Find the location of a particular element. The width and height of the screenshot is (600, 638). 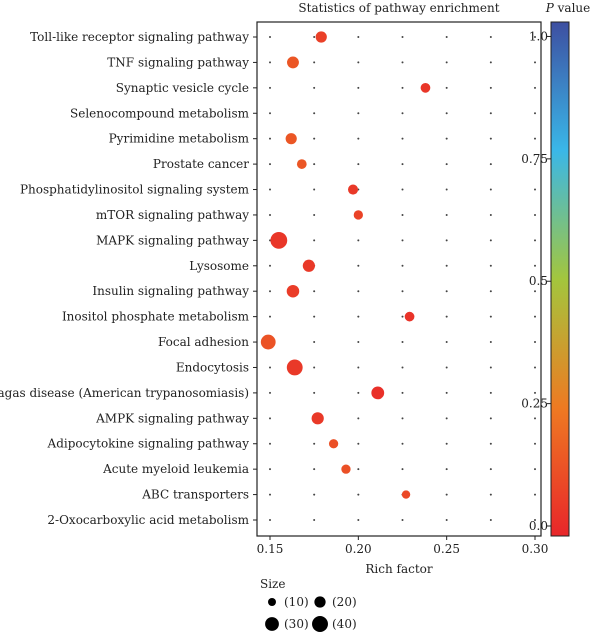

x-tick-label: 0.15 is located at coordinates (270, 549).